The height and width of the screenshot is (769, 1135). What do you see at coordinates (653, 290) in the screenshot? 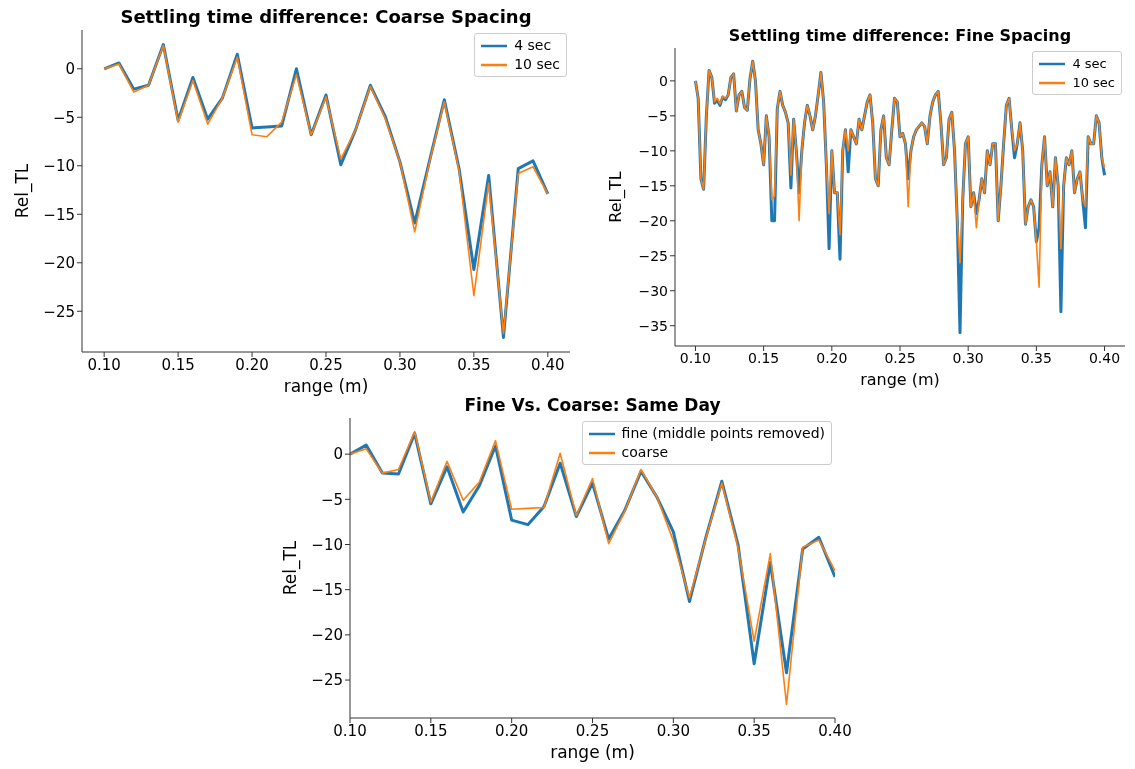
I see `y-tick-label: −30` at bounding box center [653, 290].